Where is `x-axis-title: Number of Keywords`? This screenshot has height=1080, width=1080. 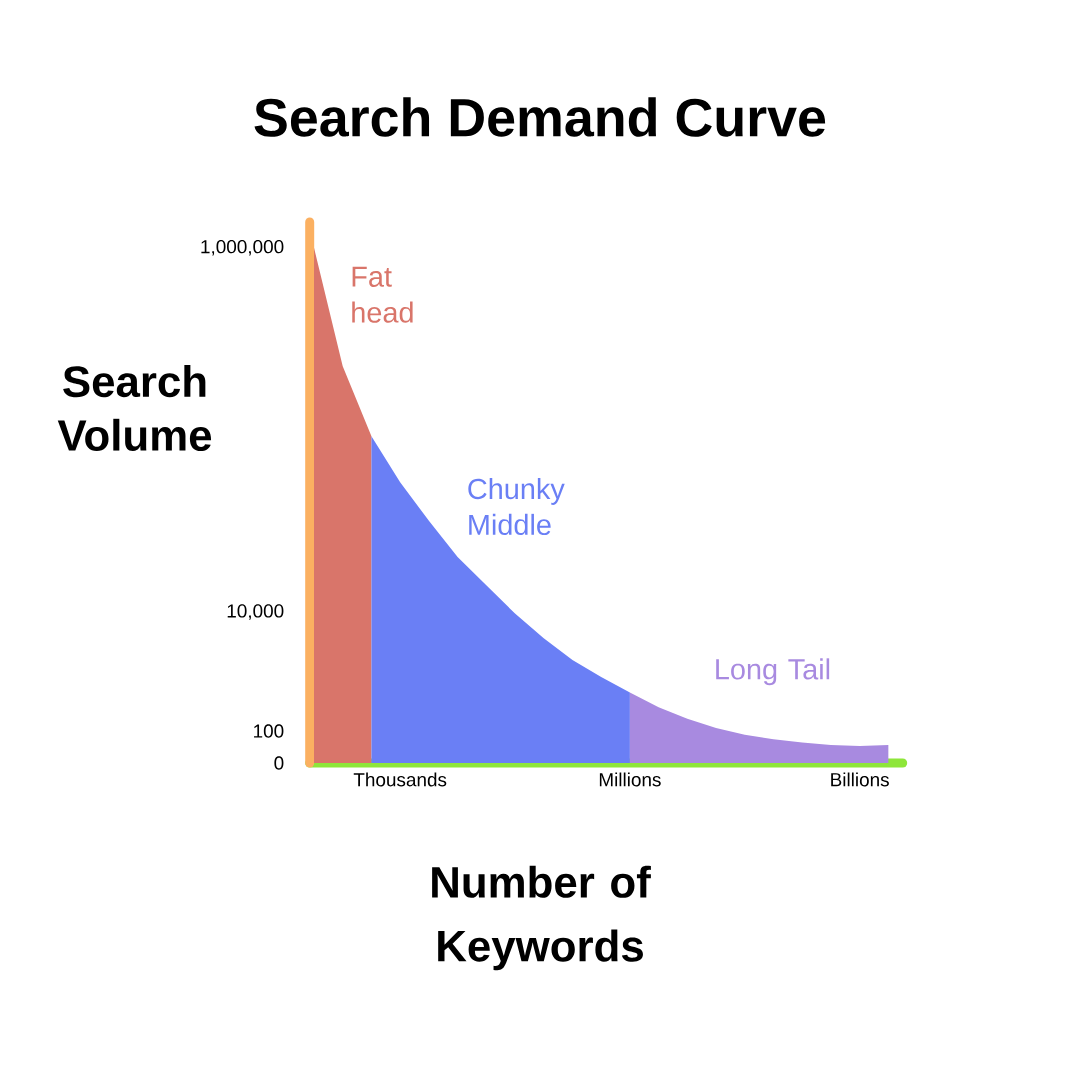 x-axis-title: Number of Keywords is located at coordinates (541, 918).